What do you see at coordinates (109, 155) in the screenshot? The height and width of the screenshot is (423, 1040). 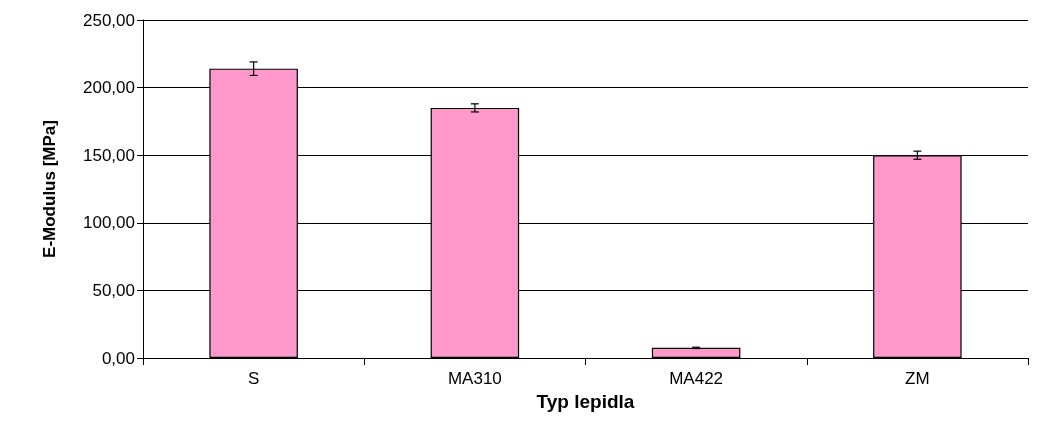 I see `y-tick-label: 150,00` at bounding box center [109, 155].